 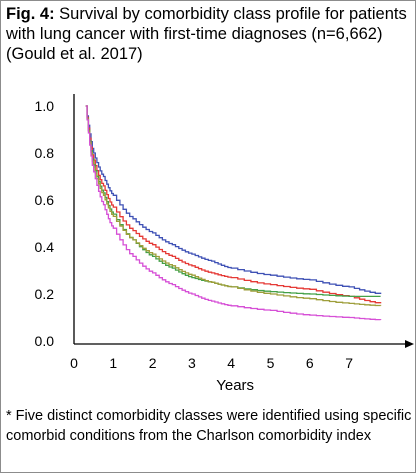 I want to click on x-axis-arrow-icon, so click(x=409, y=344).